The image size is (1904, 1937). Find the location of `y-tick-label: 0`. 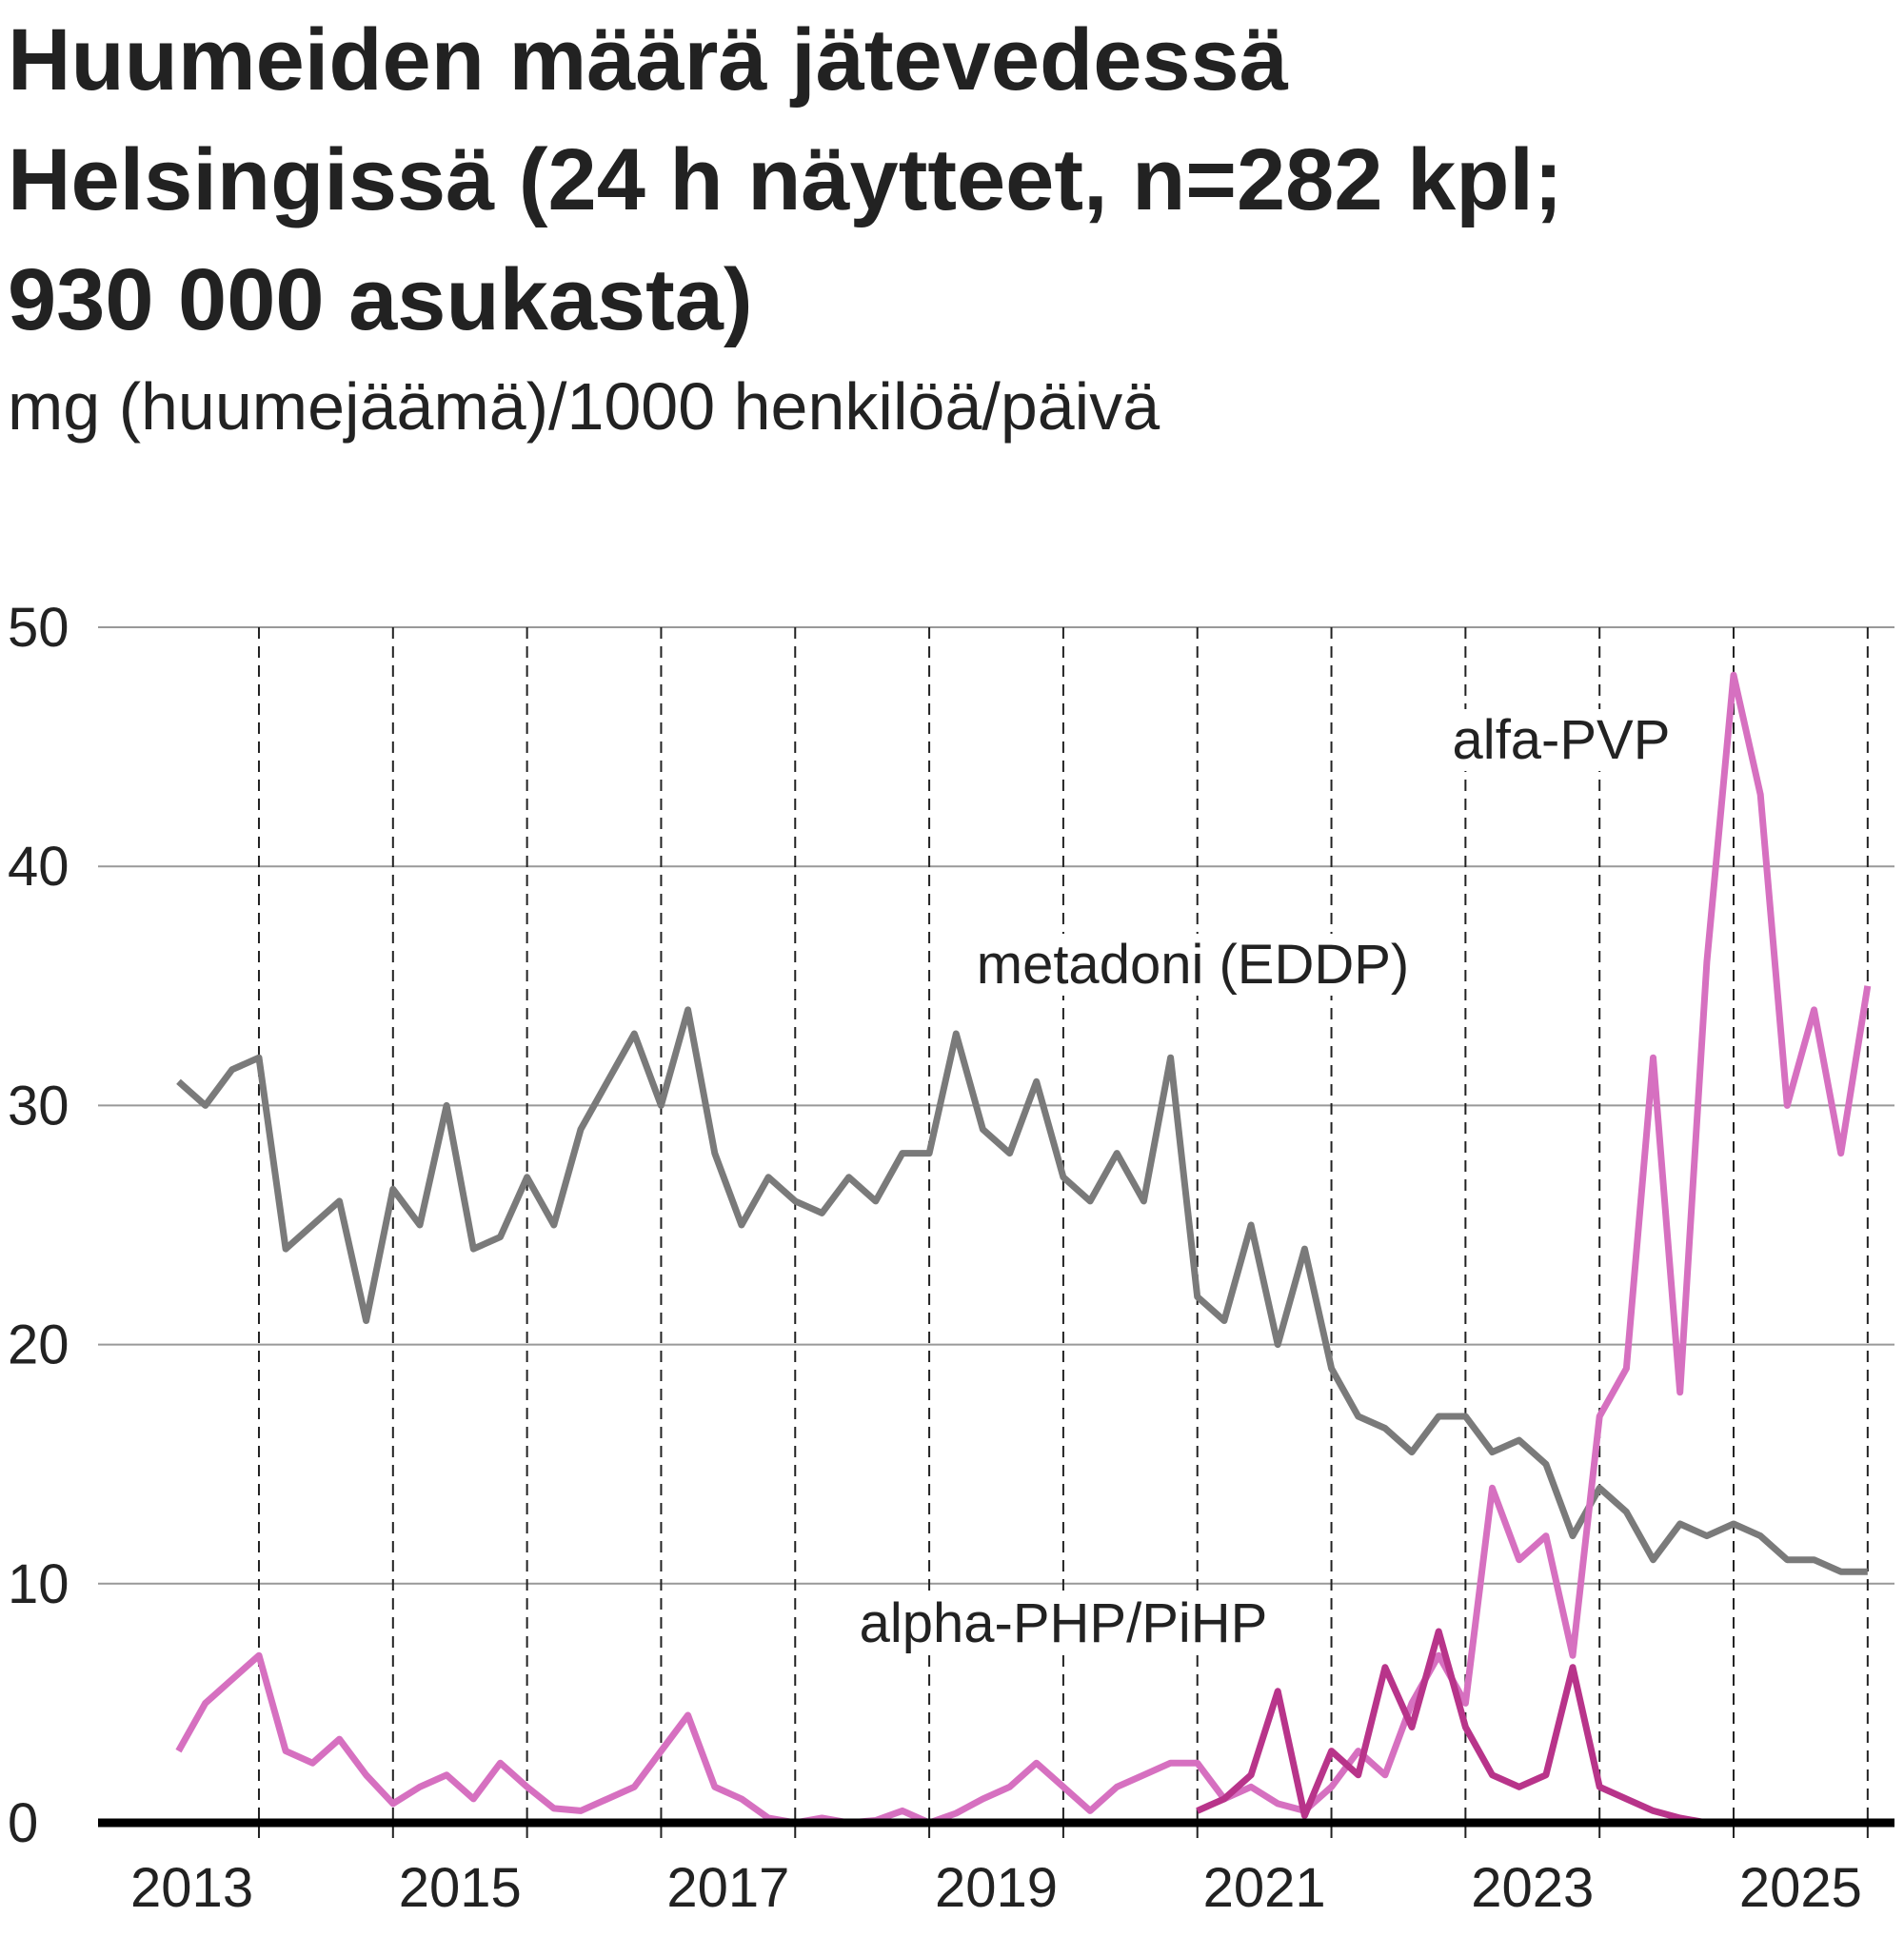

y-tick-label: 0 is located at coordinates (23, 1823).